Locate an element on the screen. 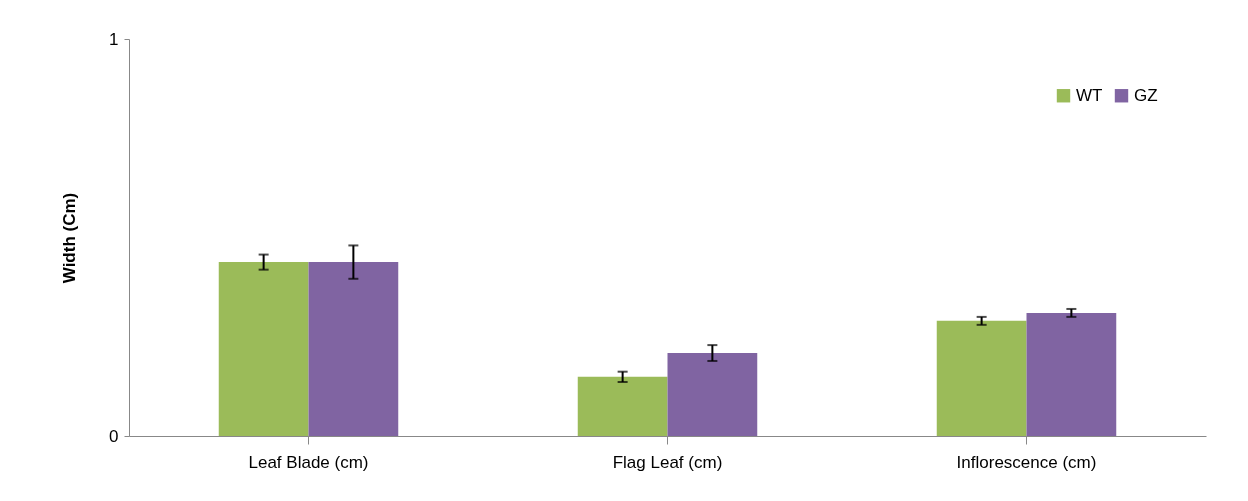 The width and height of the screenshot is (1248, 501). y-tick-label: 0 is located at coordinates (114, 436).